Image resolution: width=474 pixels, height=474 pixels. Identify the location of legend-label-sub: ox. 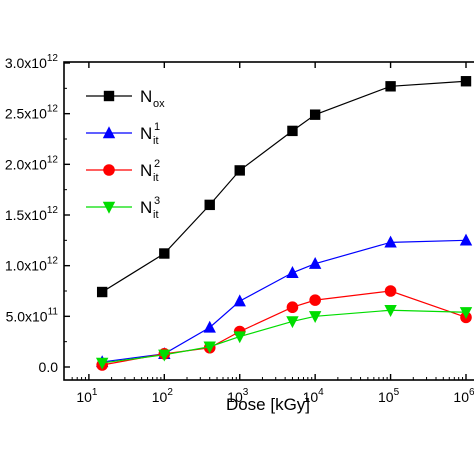
(159, 104).